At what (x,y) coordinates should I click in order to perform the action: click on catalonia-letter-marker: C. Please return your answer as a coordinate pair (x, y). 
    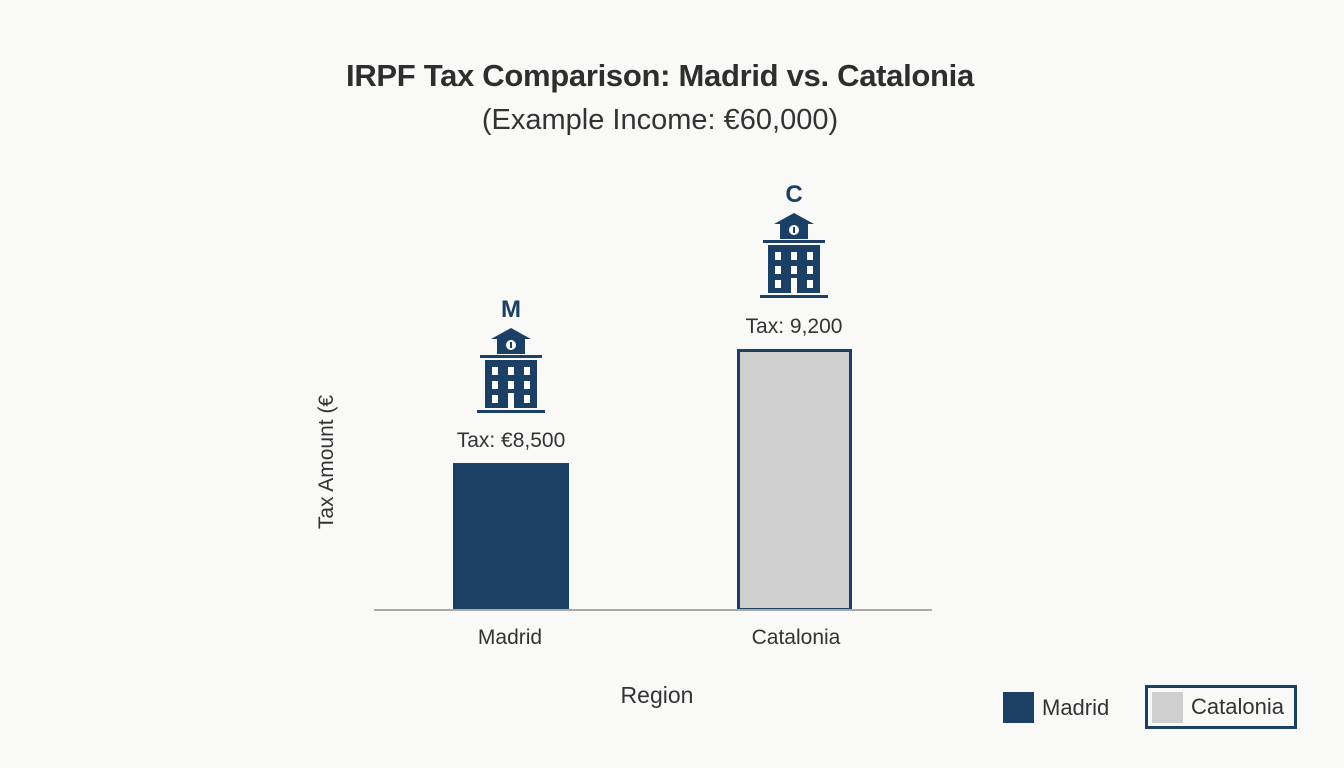
    Looking at the image, I should click on (794, 194).